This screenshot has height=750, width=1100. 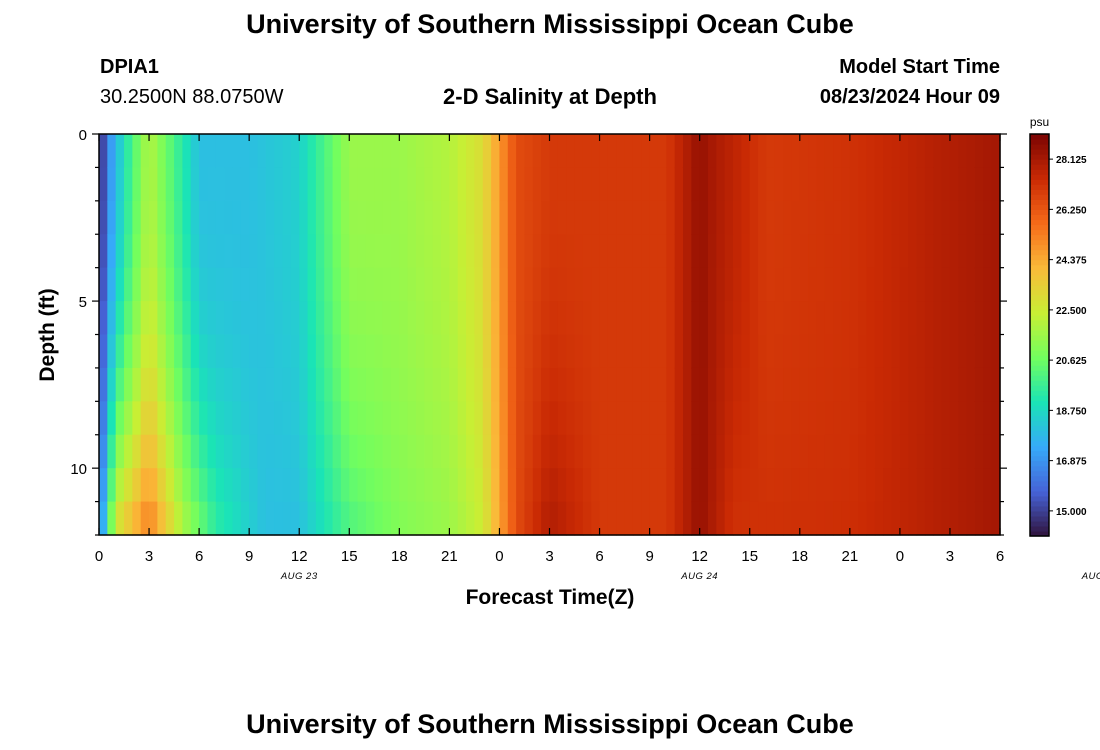 What do you see at coordinates (78, 302) in the screenshot?
I see `y-tick-labels: 0 5 10` at bounding box center [78, 302].